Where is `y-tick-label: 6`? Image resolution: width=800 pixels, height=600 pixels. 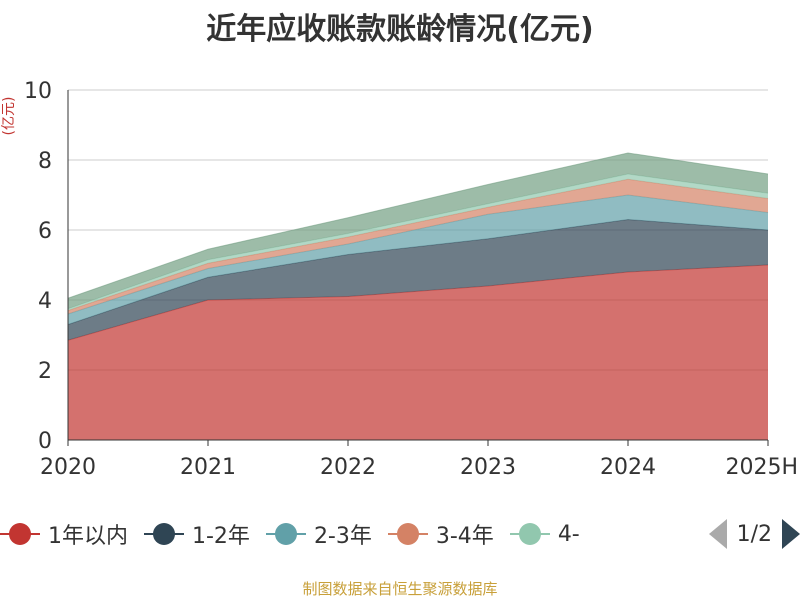 y-tick-label: 6 is located at coordinates (45, 231).